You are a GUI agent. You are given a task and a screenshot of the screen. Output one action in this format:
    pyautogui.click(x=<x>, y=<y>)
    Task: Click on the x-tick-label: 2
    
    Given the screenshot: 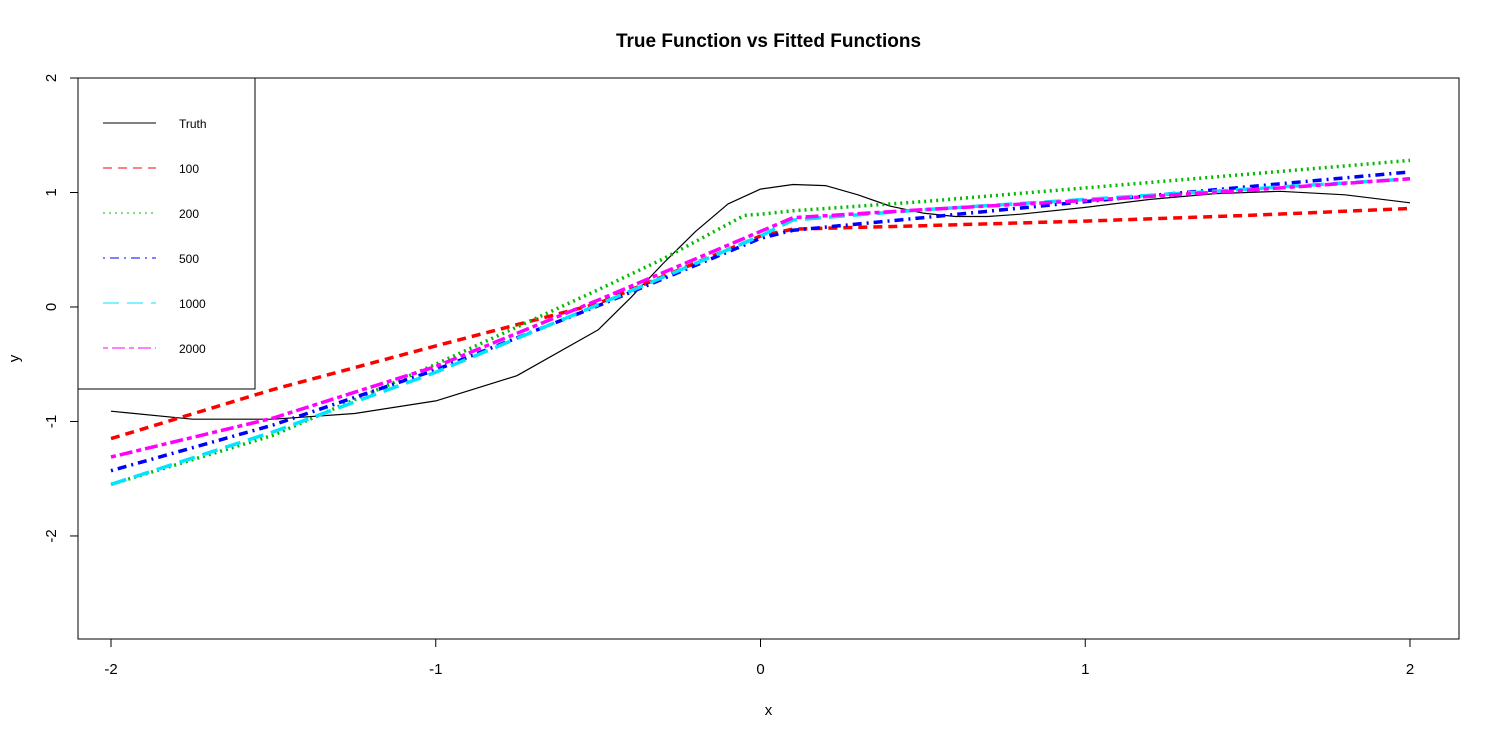 What is the action you would take?
    pyautogui.click(x=1410, y=669)
    